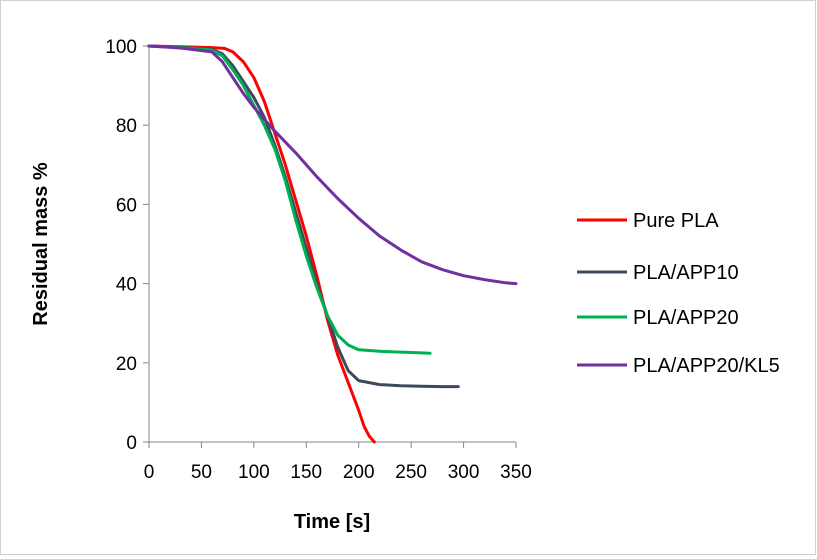 The width and height of the screenshot is (817, 559). I want to click on x-tick-label: 150, so click(306, 472).